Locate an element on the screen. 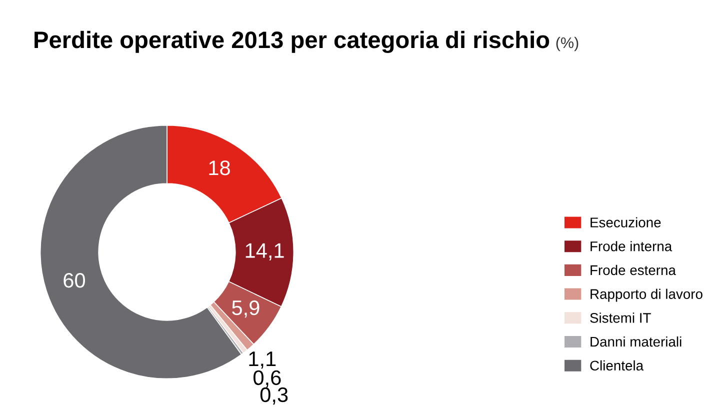 Image resolution: width=720 pixels, height=407 pixels. data-label: 5,9 is located at coordinates (246, 309).